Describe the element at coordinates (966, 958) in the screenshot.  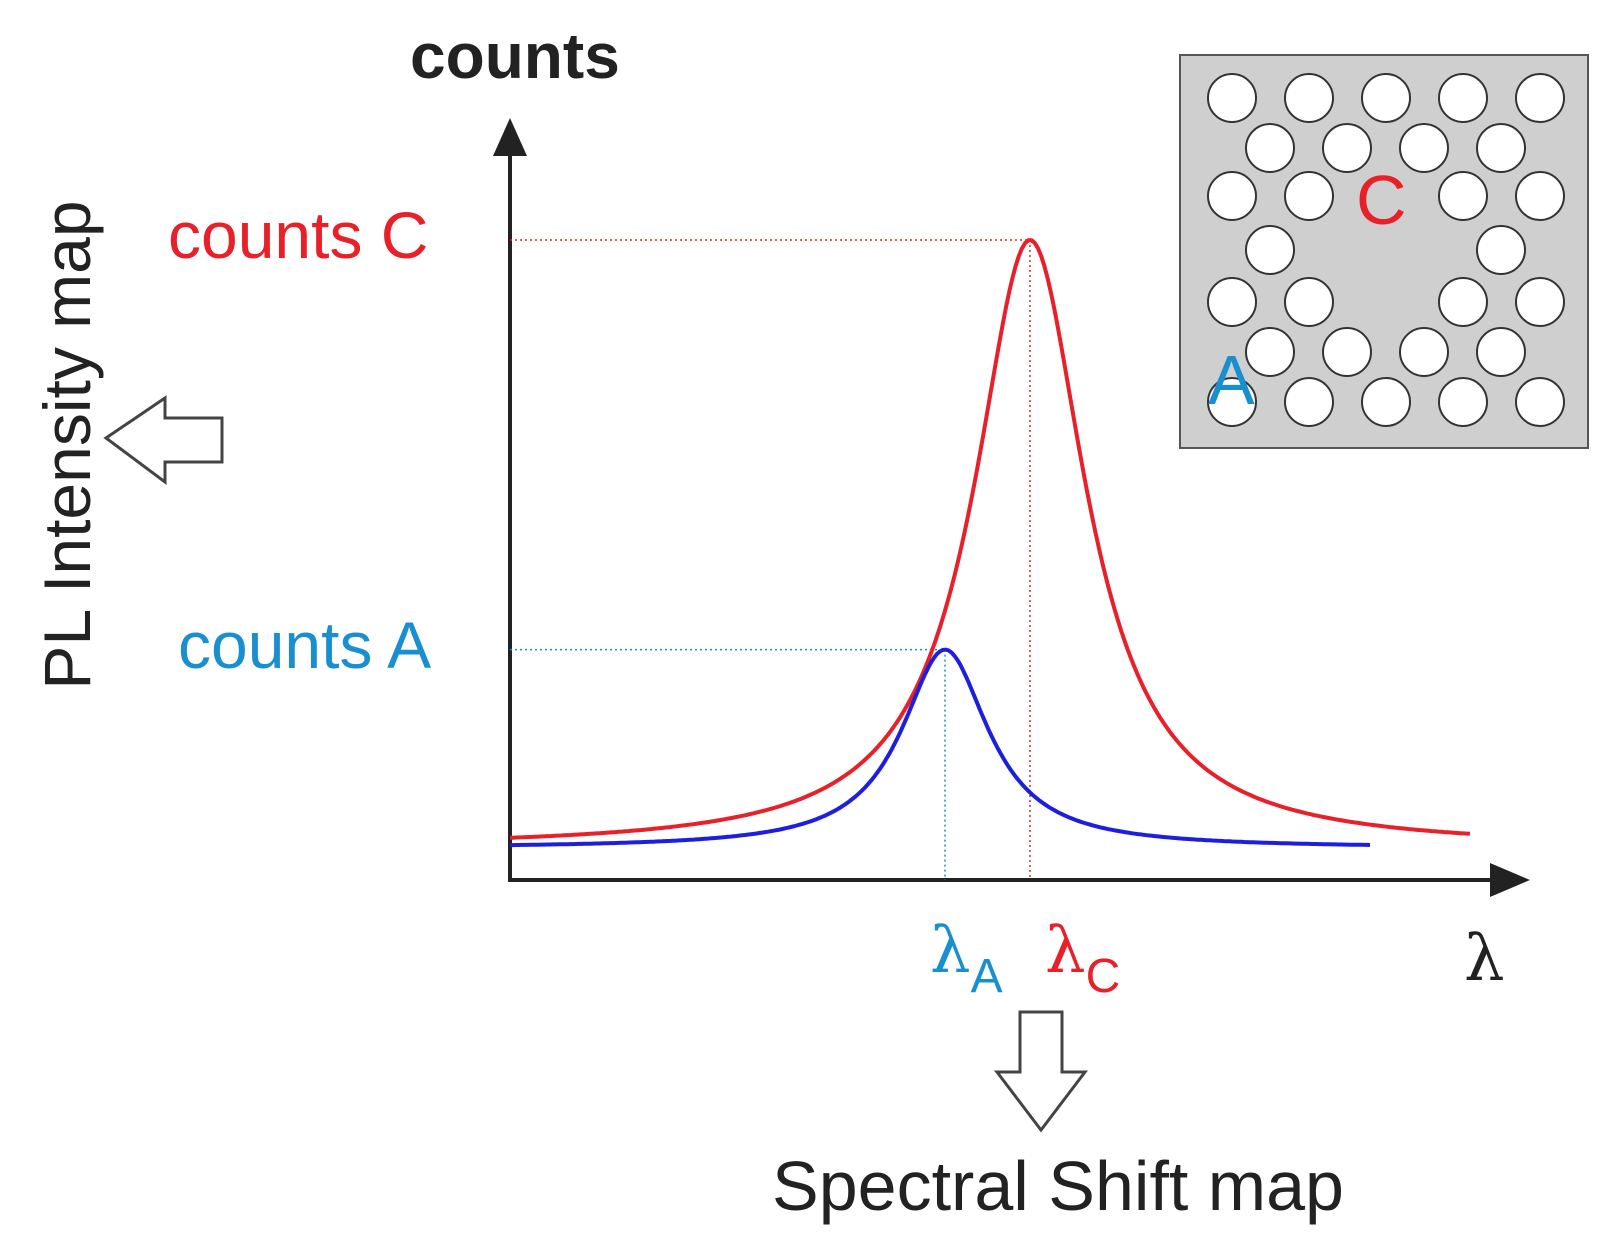
I see `lambda-a-label: λA` at that location.